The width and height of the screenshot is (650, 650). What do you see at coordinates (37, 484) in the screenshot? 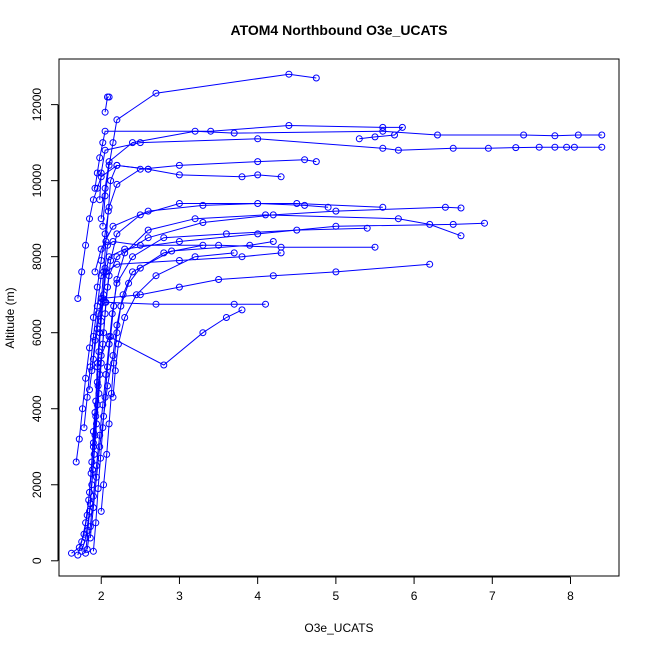
I see `y-tick-label: 2000` at bounding box center [37, 484].